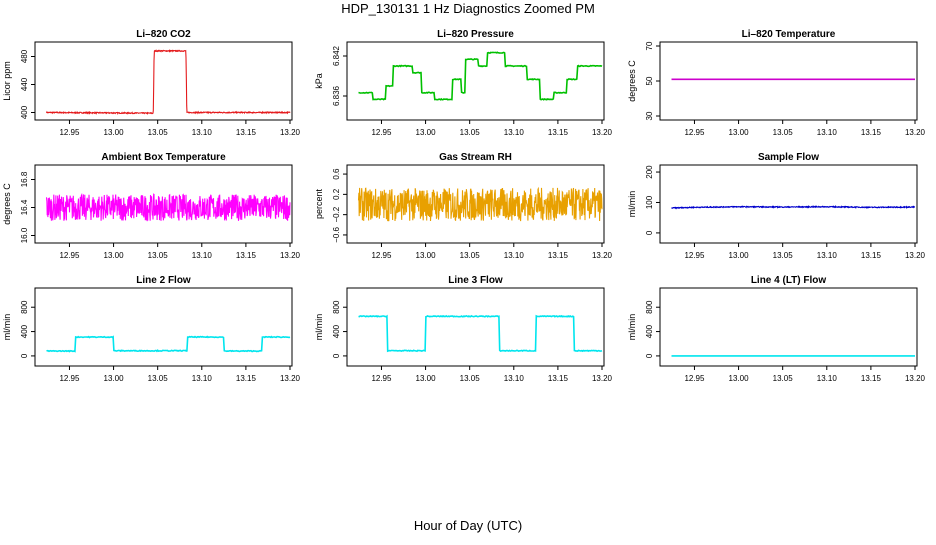 This screenshot has width=936, height=545. Describe the element at coordinates (649, 172) in the screenshot. I see `y-tick-label: 200` at that location.